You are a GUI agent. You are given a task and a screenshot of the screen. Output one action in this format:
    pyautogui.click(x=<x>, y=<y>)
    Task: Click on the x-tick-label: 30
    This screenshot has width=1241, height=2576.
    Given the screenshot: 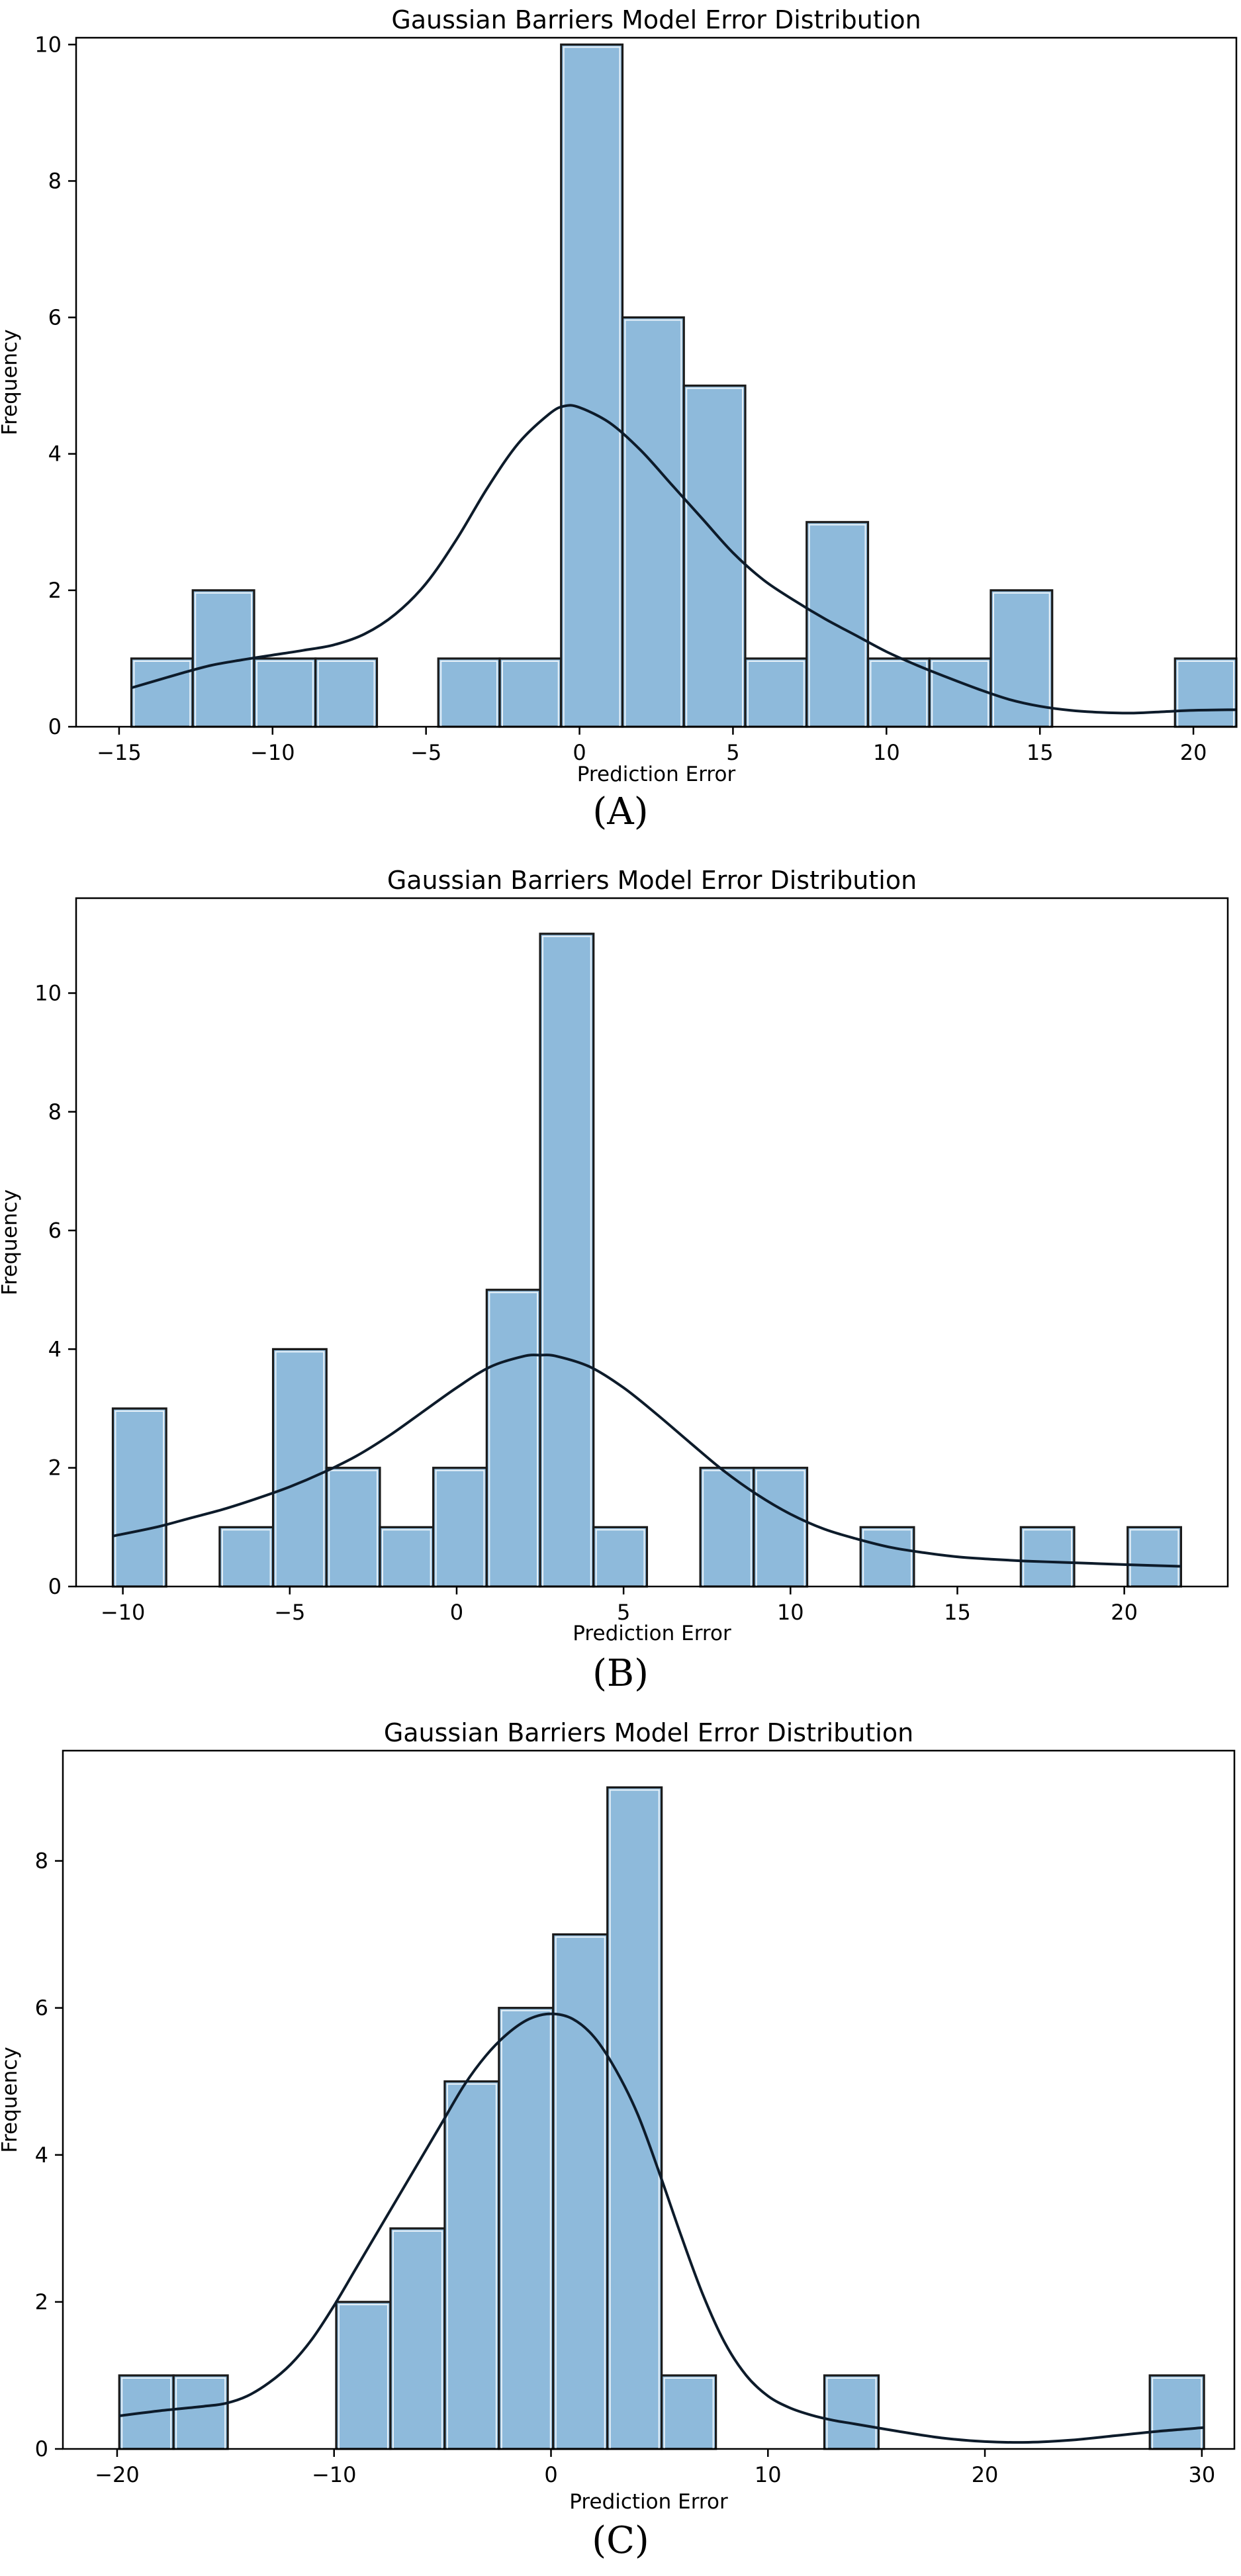 What is the action you would take?
    pyautogui.click(x=1201, y=2474)
    